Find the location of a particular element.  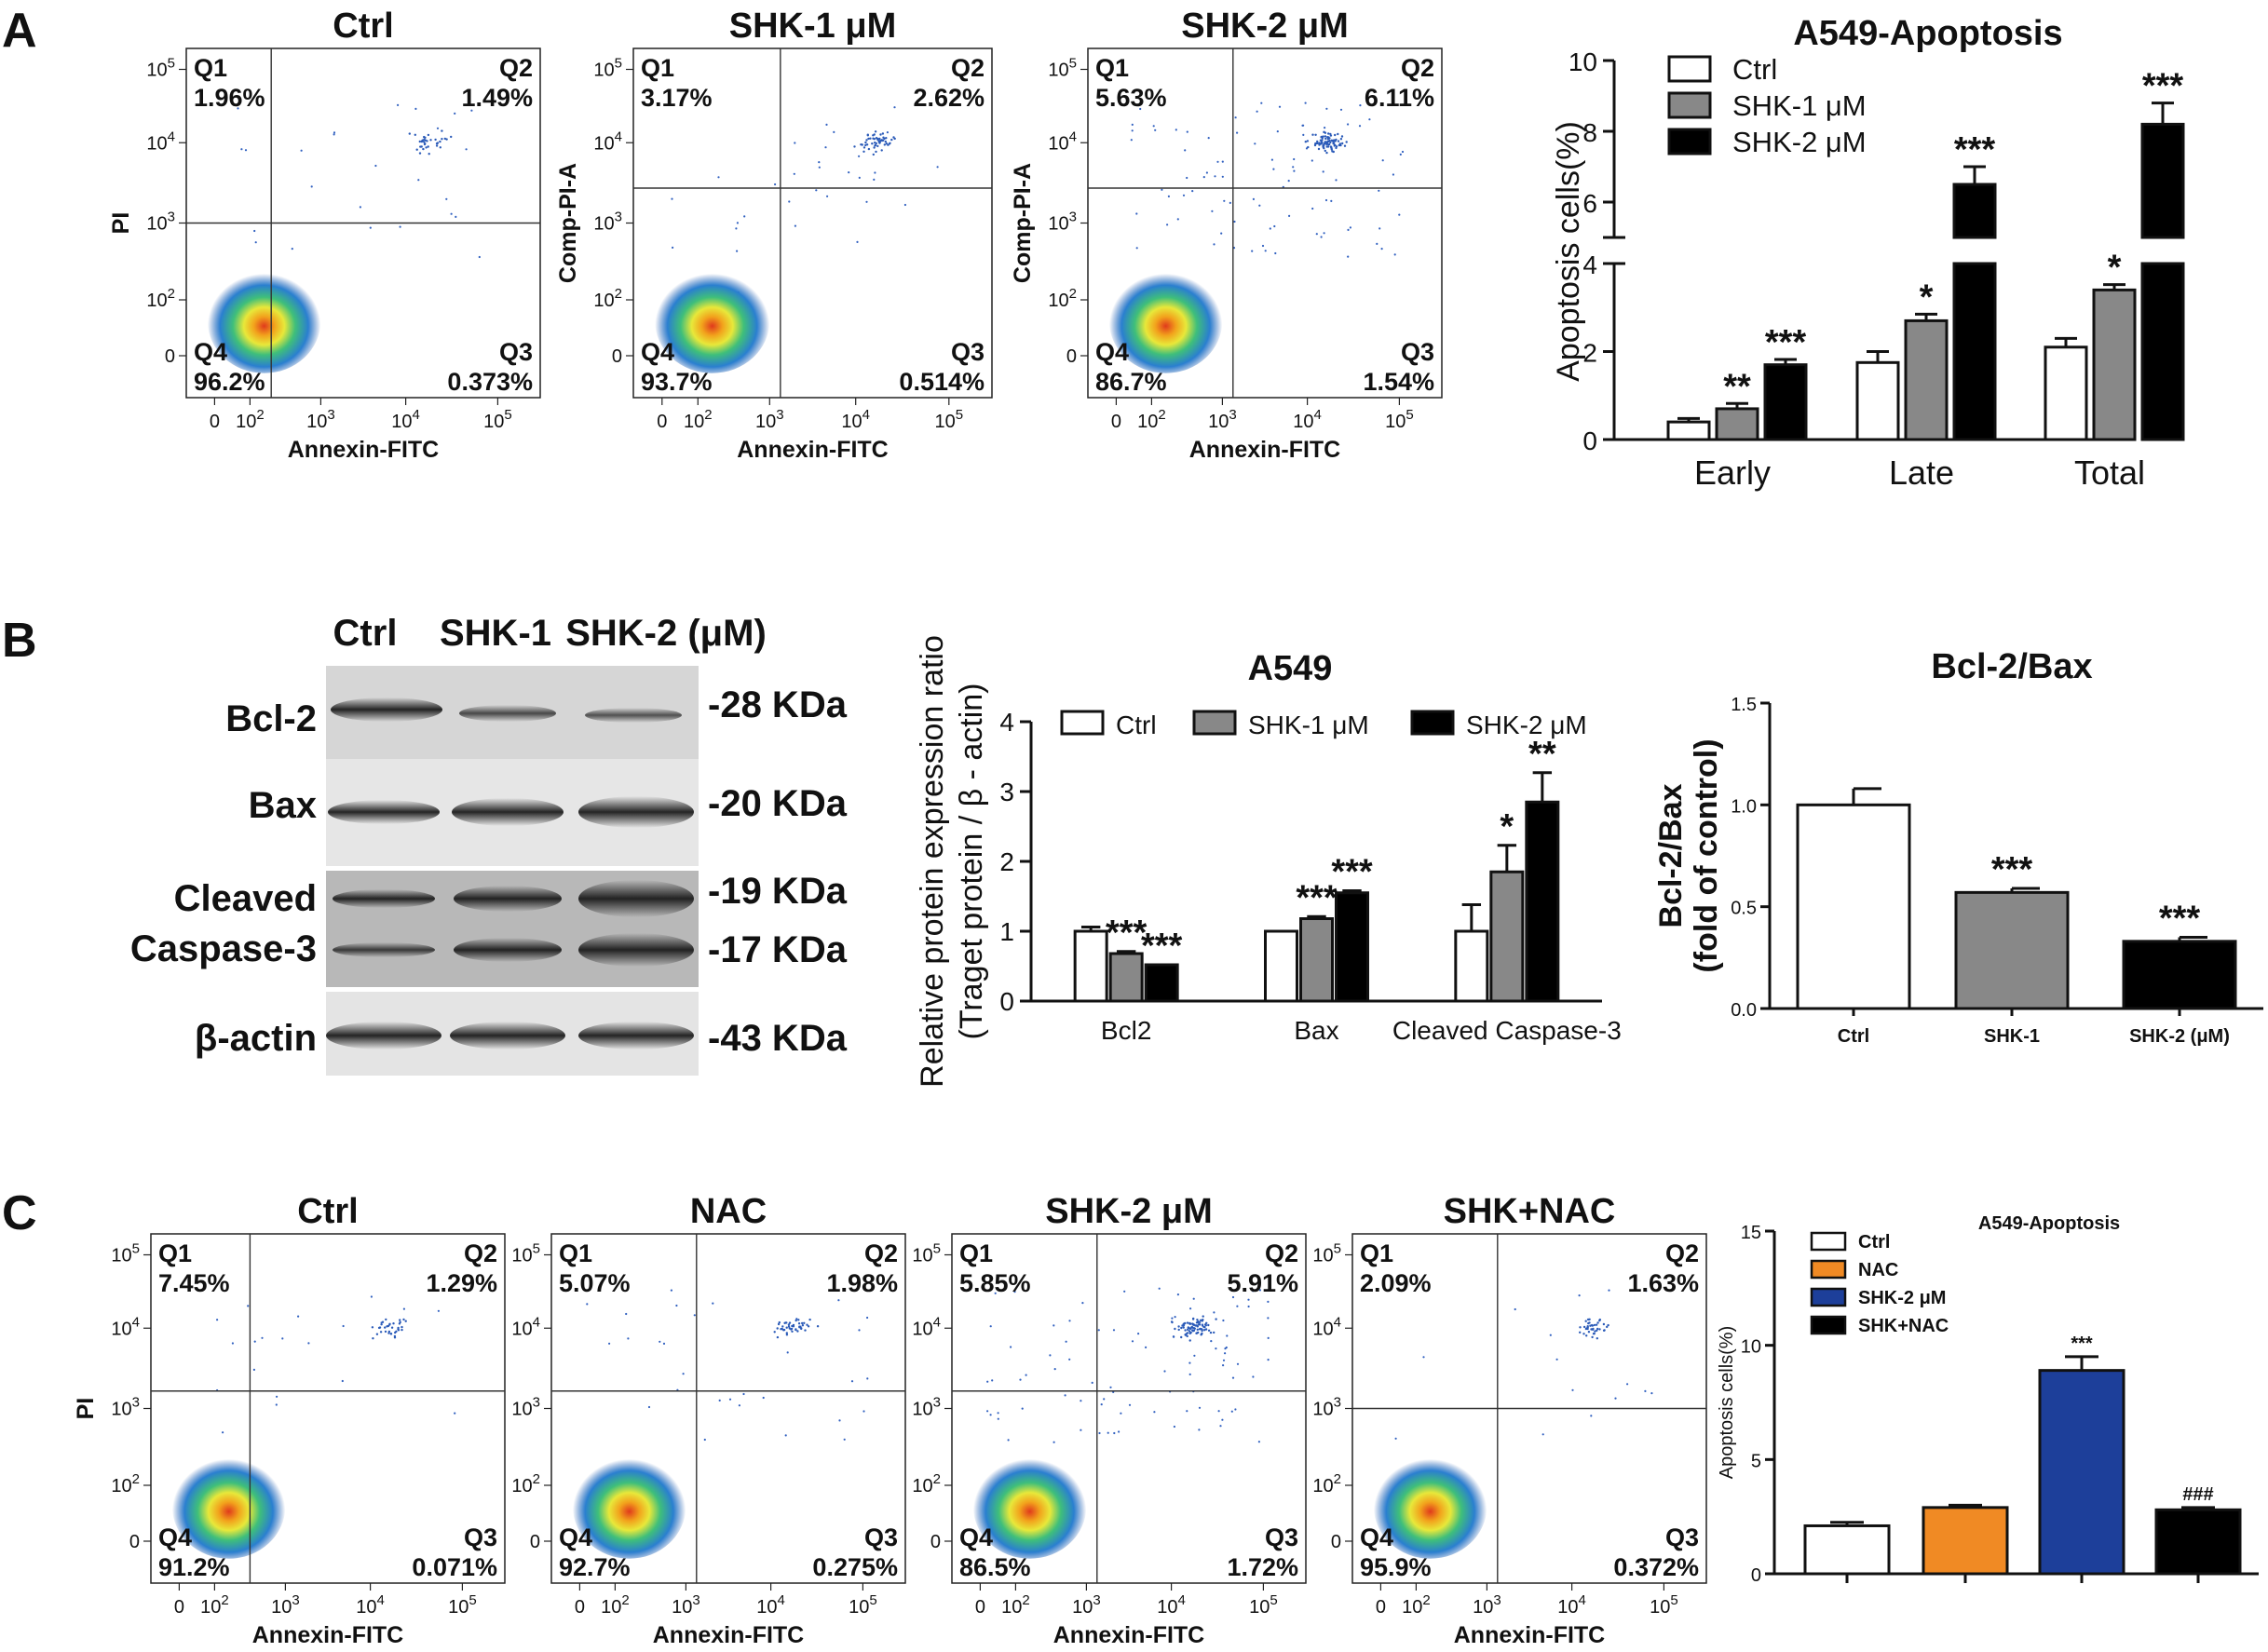

flow-y-tick-label: 10³ is located at coordinates (160, 222).